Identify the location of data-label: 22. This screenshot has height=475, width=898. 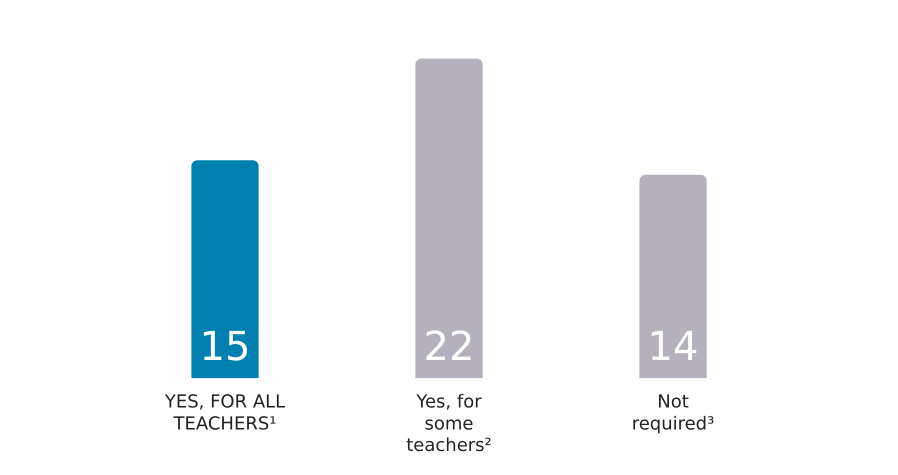
(449, 347).